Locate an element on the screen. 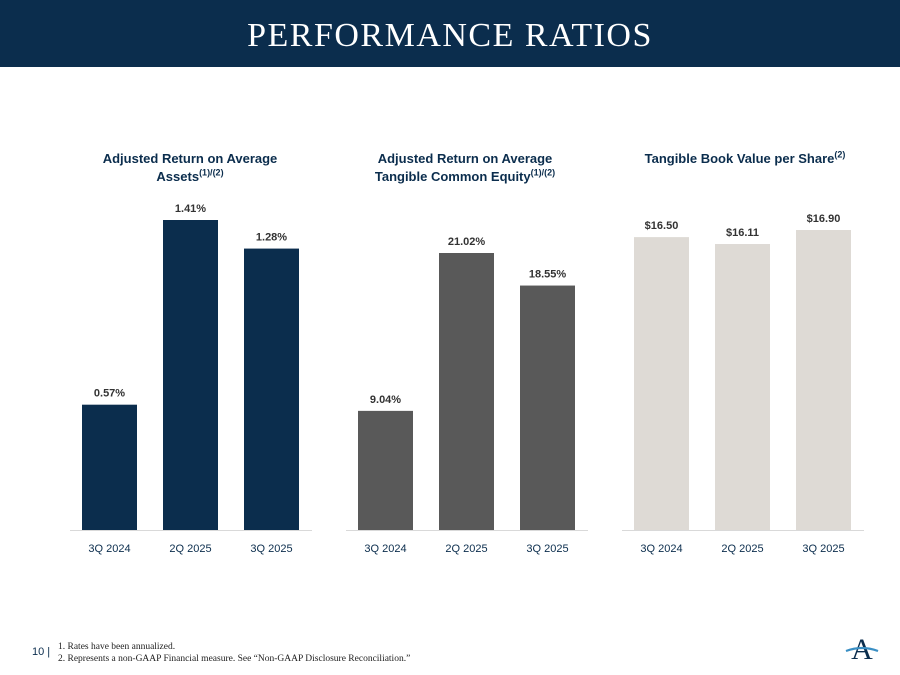  footnote-1: 1. Rates have been annualized. is located at coordinates (117, 647).